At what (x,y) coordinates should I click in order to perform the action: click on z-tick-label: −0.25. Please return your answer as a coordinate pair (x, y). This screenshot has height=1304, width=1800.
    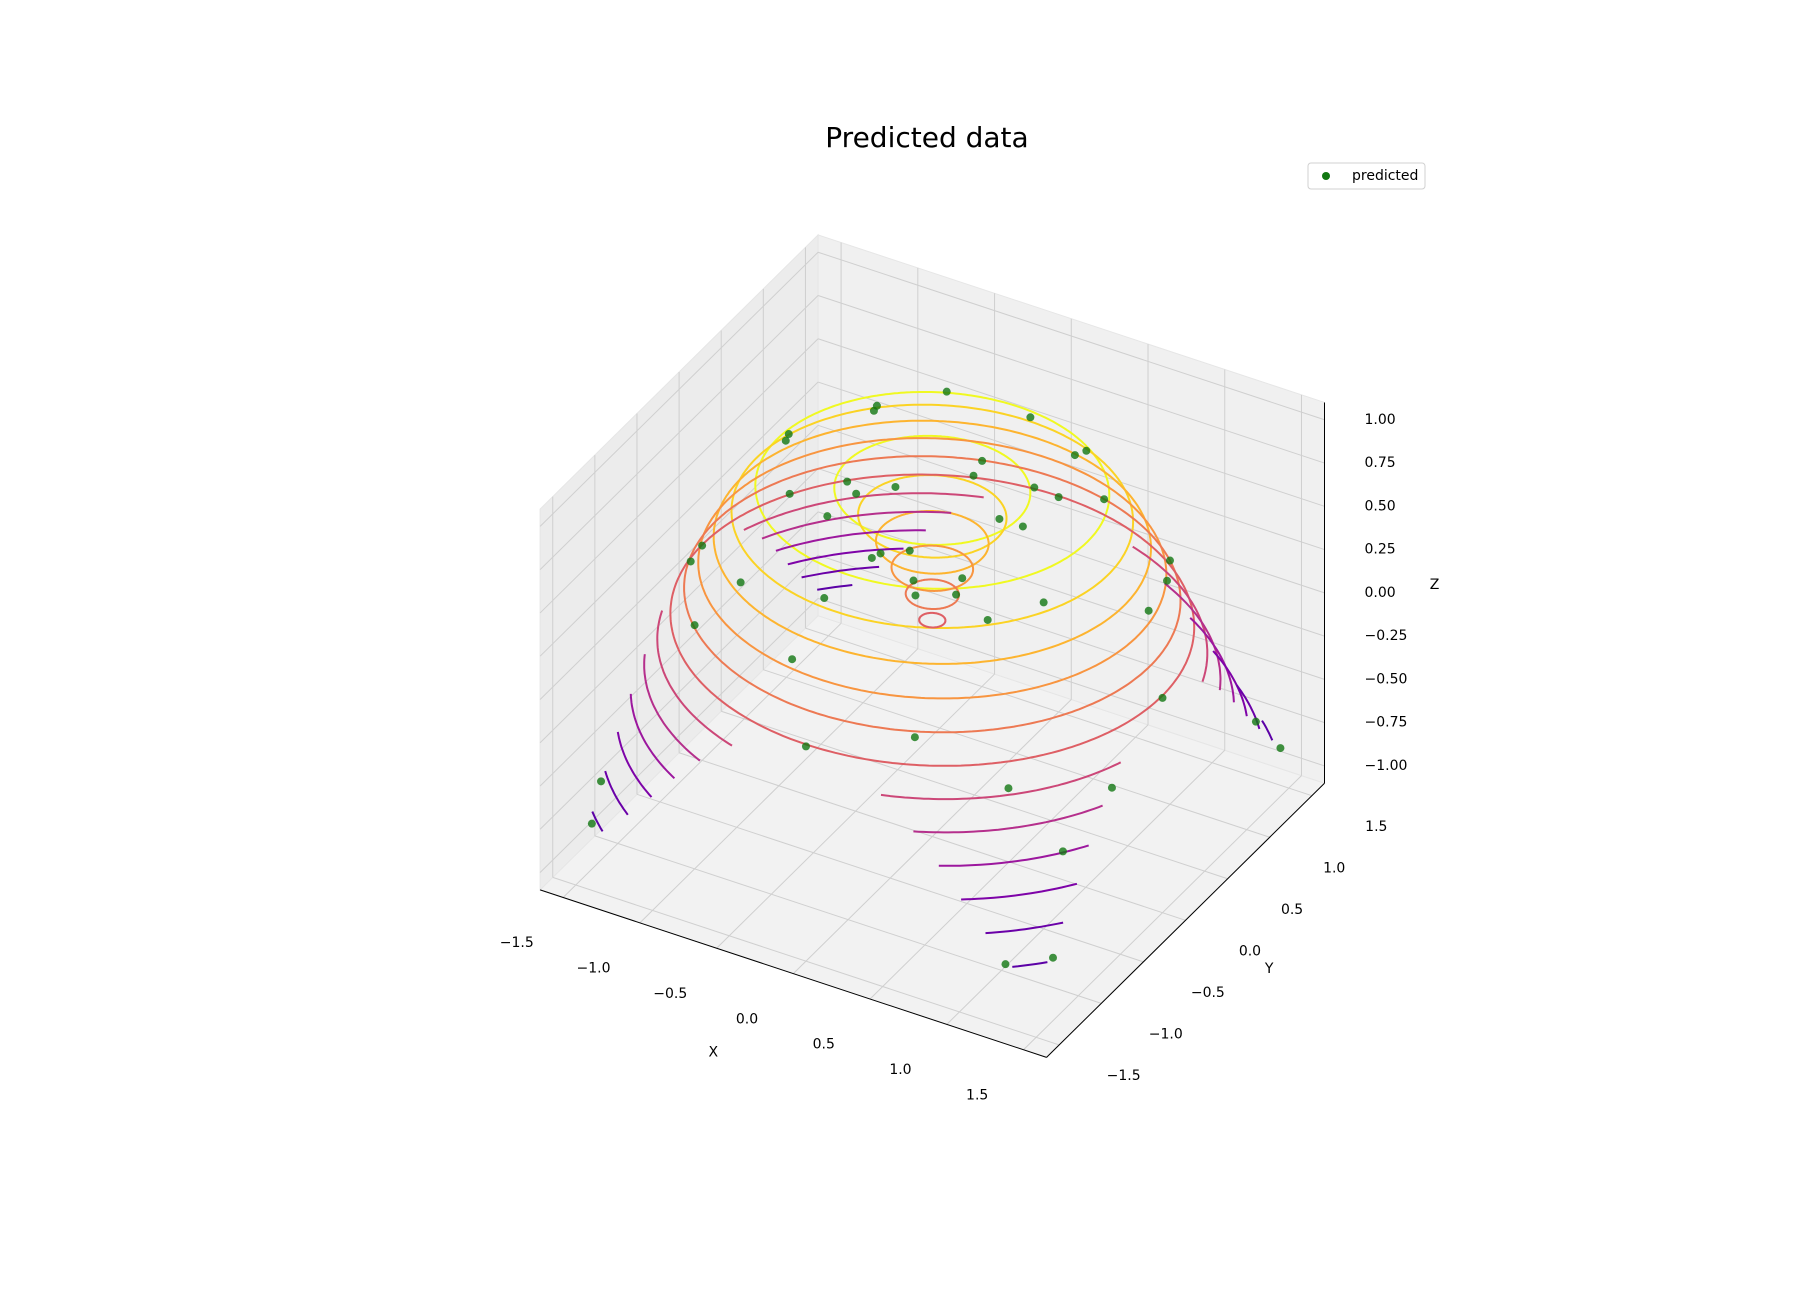
    Looking at the image, I should click on (1386, 636).